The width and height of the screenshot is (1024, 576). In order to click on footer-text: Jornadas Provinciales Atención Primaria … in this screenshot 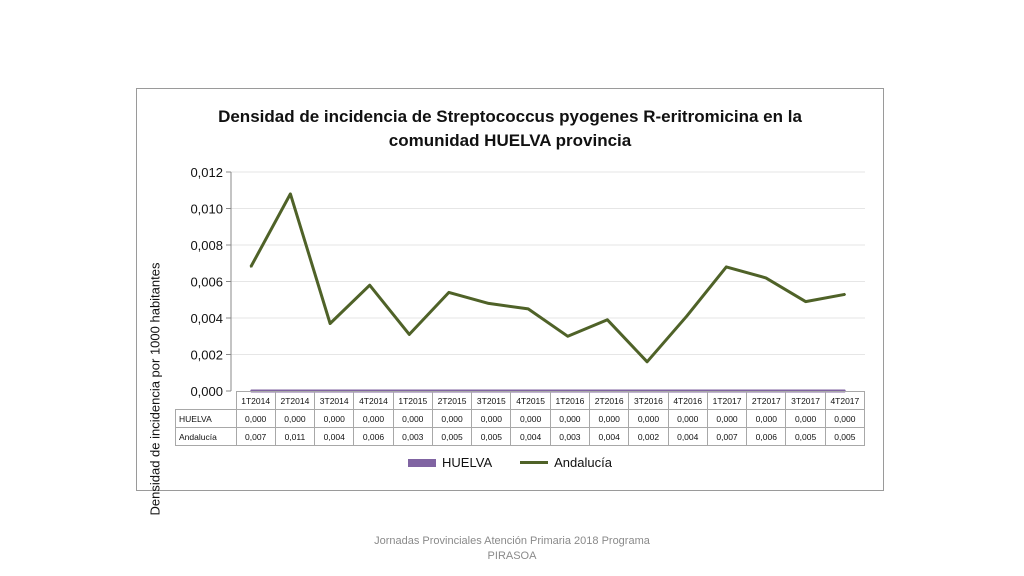, I will do `click(512, 548)`.